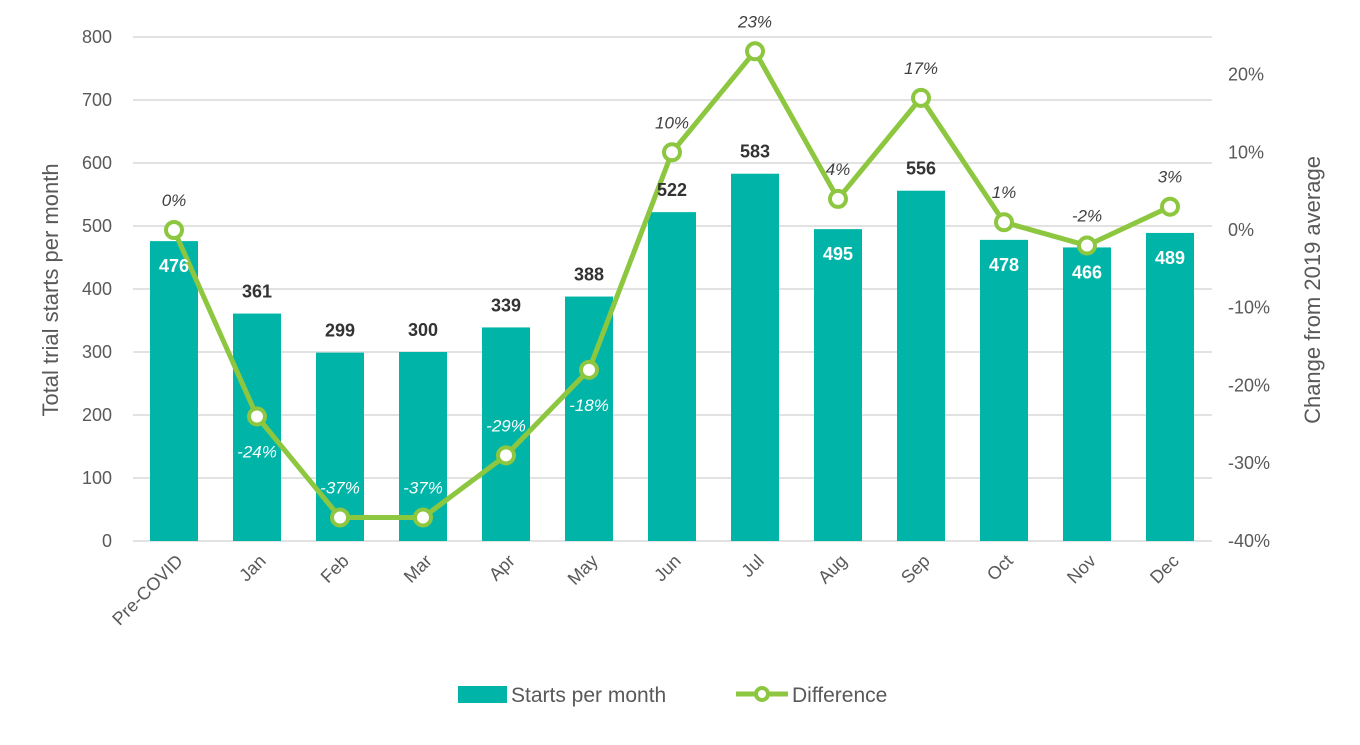  What do you see at coordinates (1087, 216) in the screenshot?
I see `difference-label: -2%` at bounding box center [1087, 216].